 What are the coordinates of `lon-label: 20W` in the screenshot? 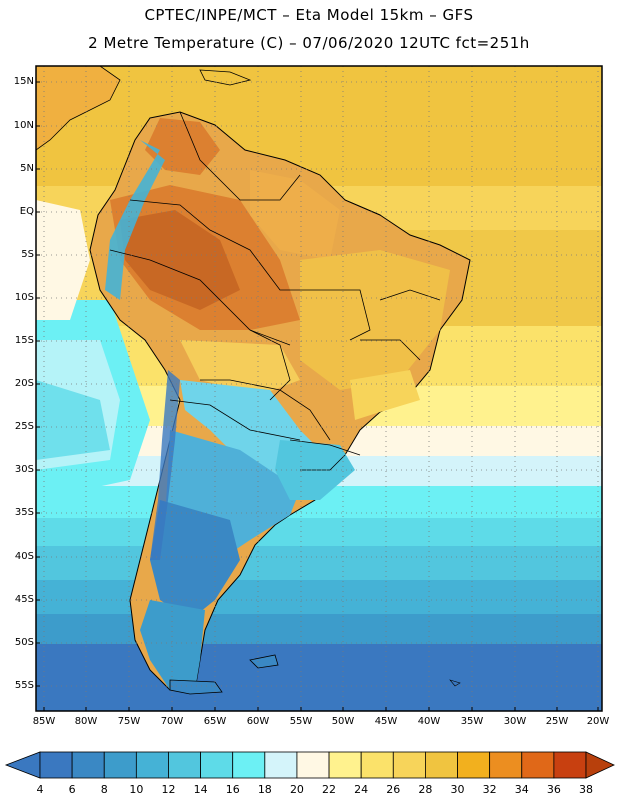 It's located at (598, 721).